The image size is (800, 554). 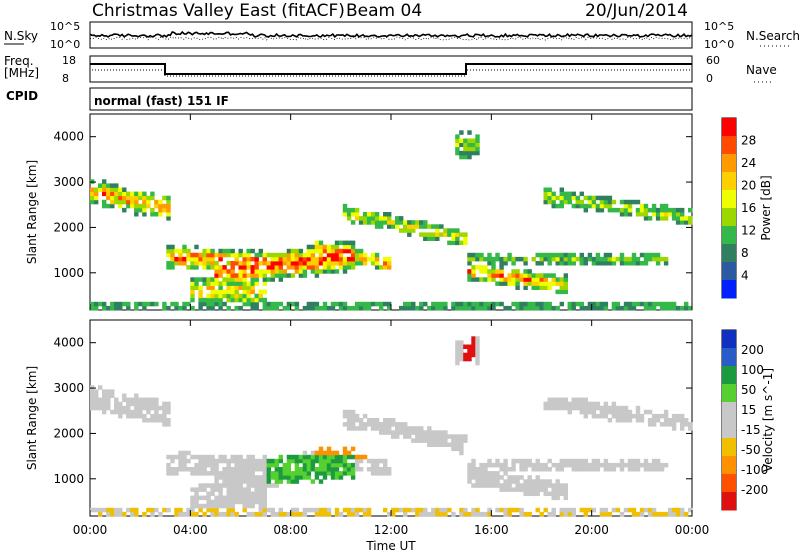 I want to click on colorbar-tick-label: 16, so click(x=748, y=208).